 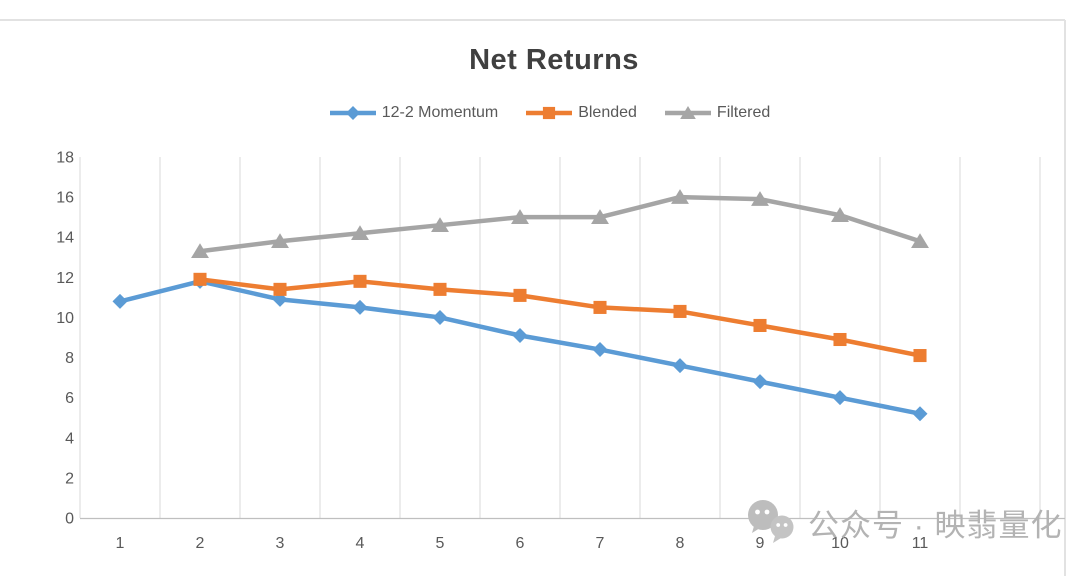 What do you see at coordinates (65, 238) in the screenshot?
I see `y-tick-label-14: 14` at bounding box center [65, 238].